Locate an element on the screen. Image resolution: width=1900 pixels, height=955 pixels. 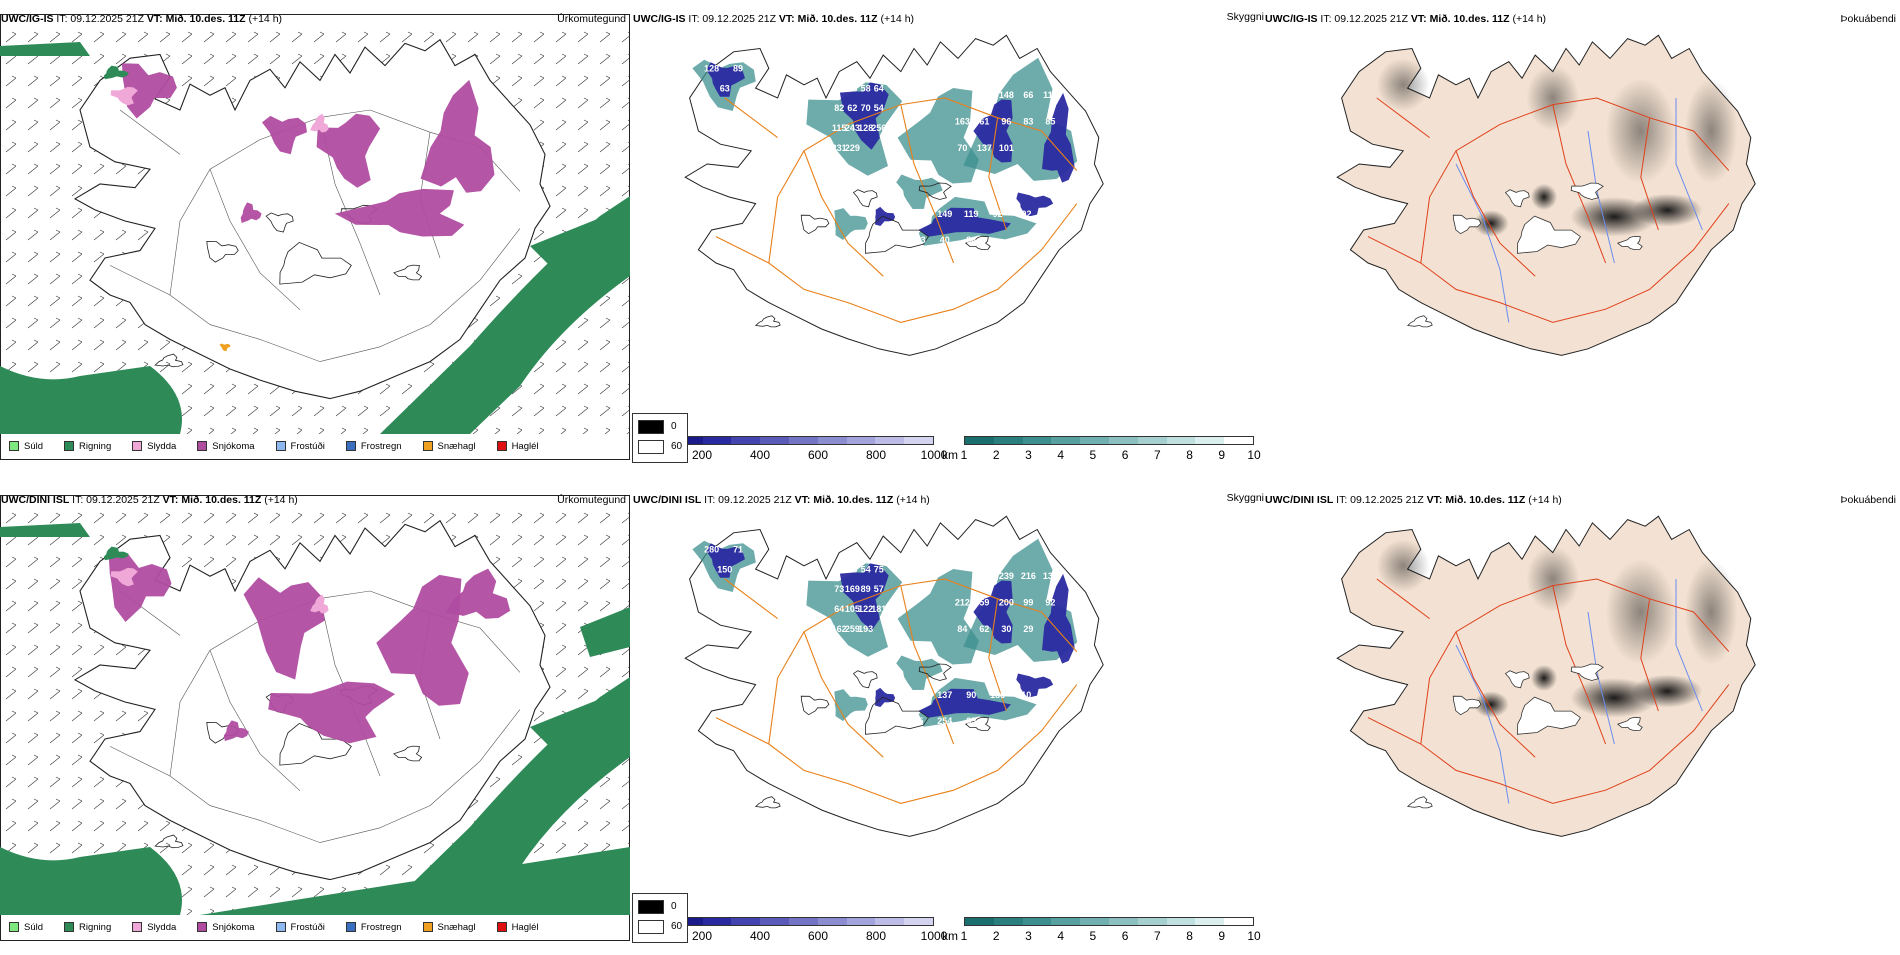
precip-legend-swatch is located at coordinates (280, 446).